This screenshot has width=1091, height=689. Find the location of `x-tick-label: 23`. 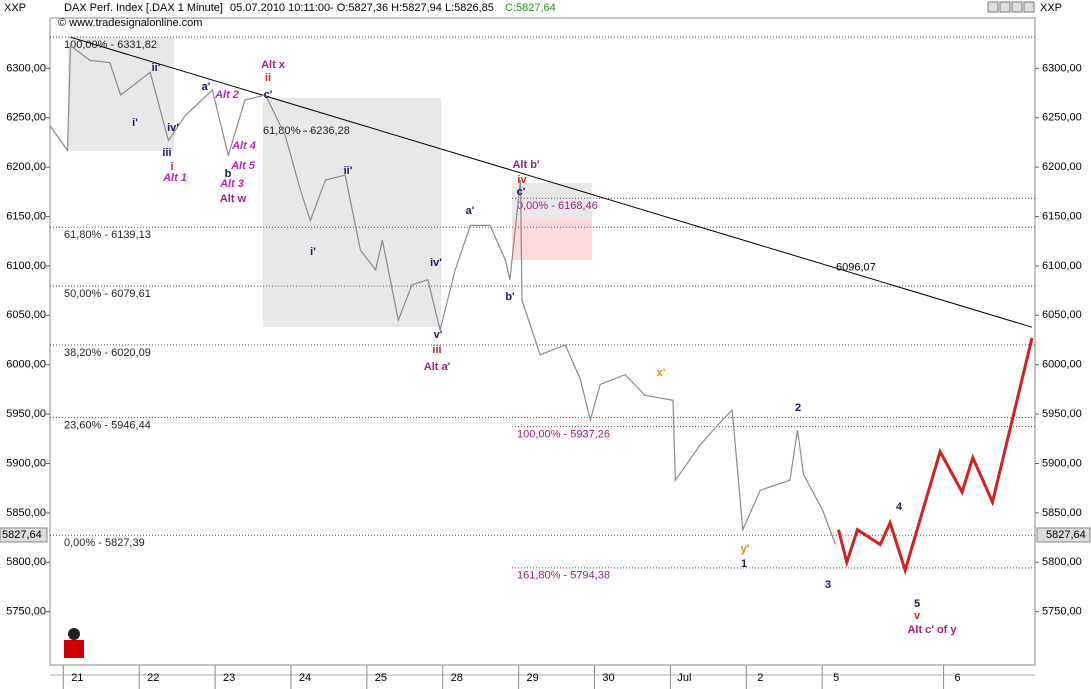

x-tick-label: 23 is located at coordinates (229, 678).